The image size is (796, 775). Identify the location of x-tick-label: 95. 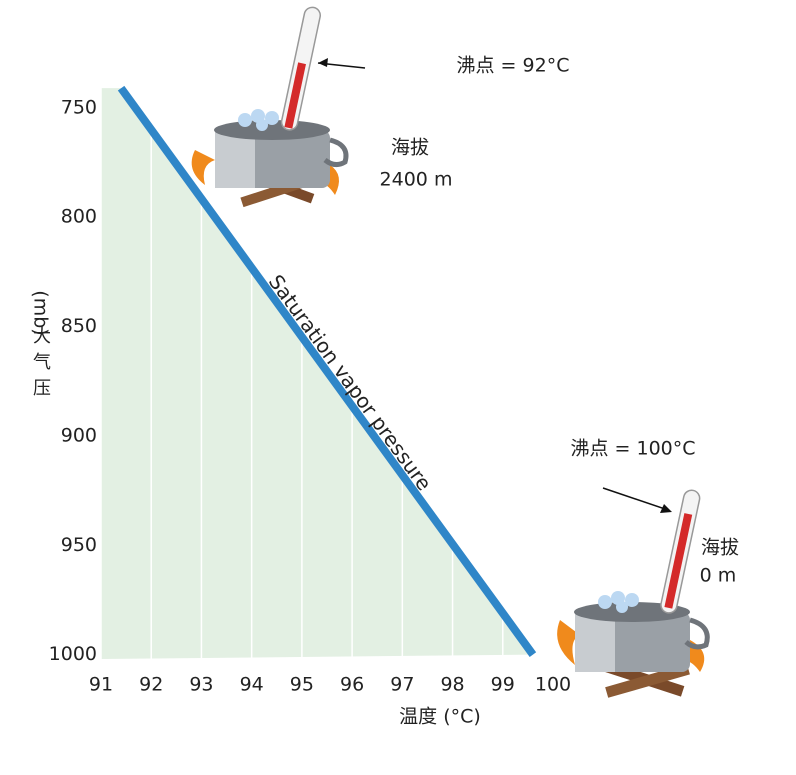
(302, 685).